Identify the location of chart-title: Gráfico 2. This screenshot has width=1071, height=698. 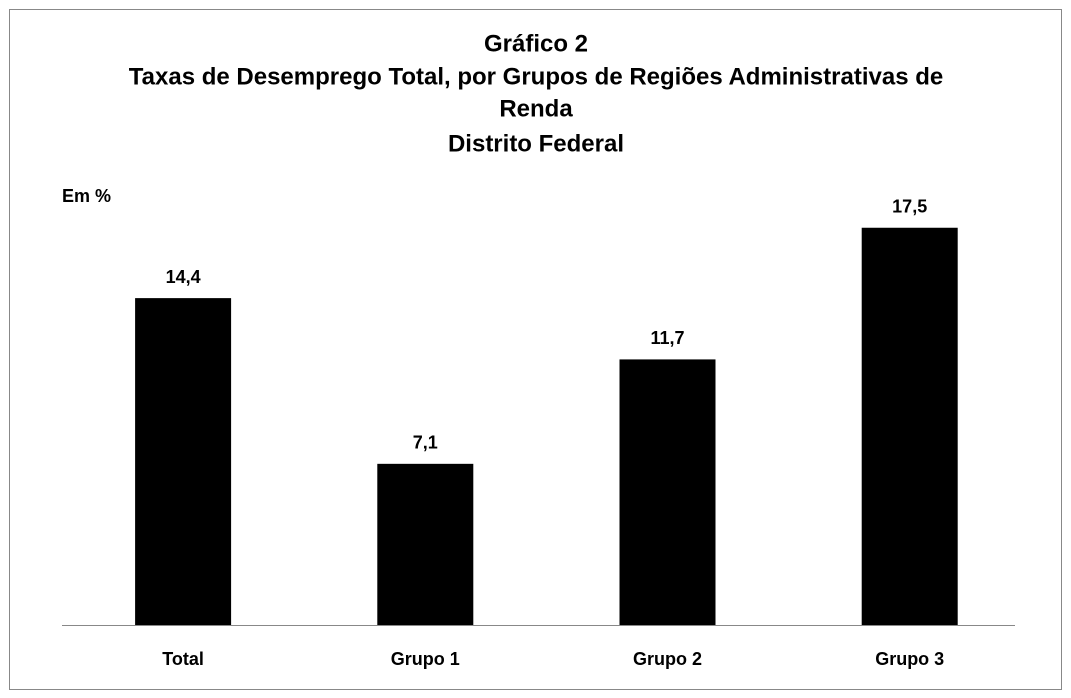
(536, 43).